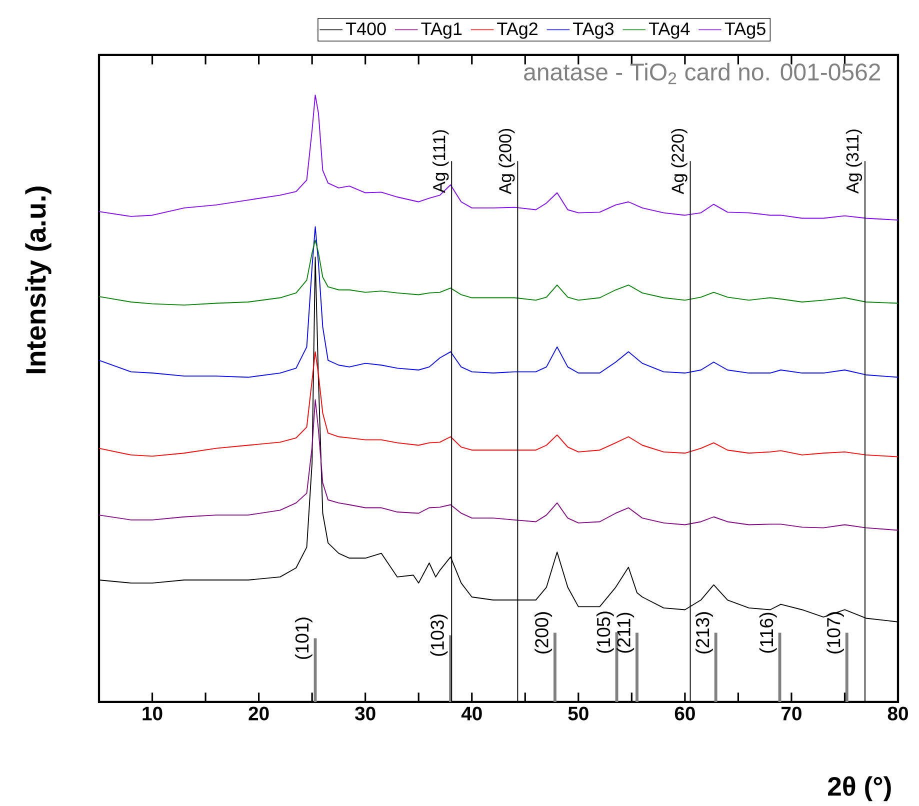 Image resolution: width=919 pixels, height=806 pixels. What do you see at coordinates (439, 635) in the screenshot?
I see `annotation: (103)` at bounding box center [439, 635].